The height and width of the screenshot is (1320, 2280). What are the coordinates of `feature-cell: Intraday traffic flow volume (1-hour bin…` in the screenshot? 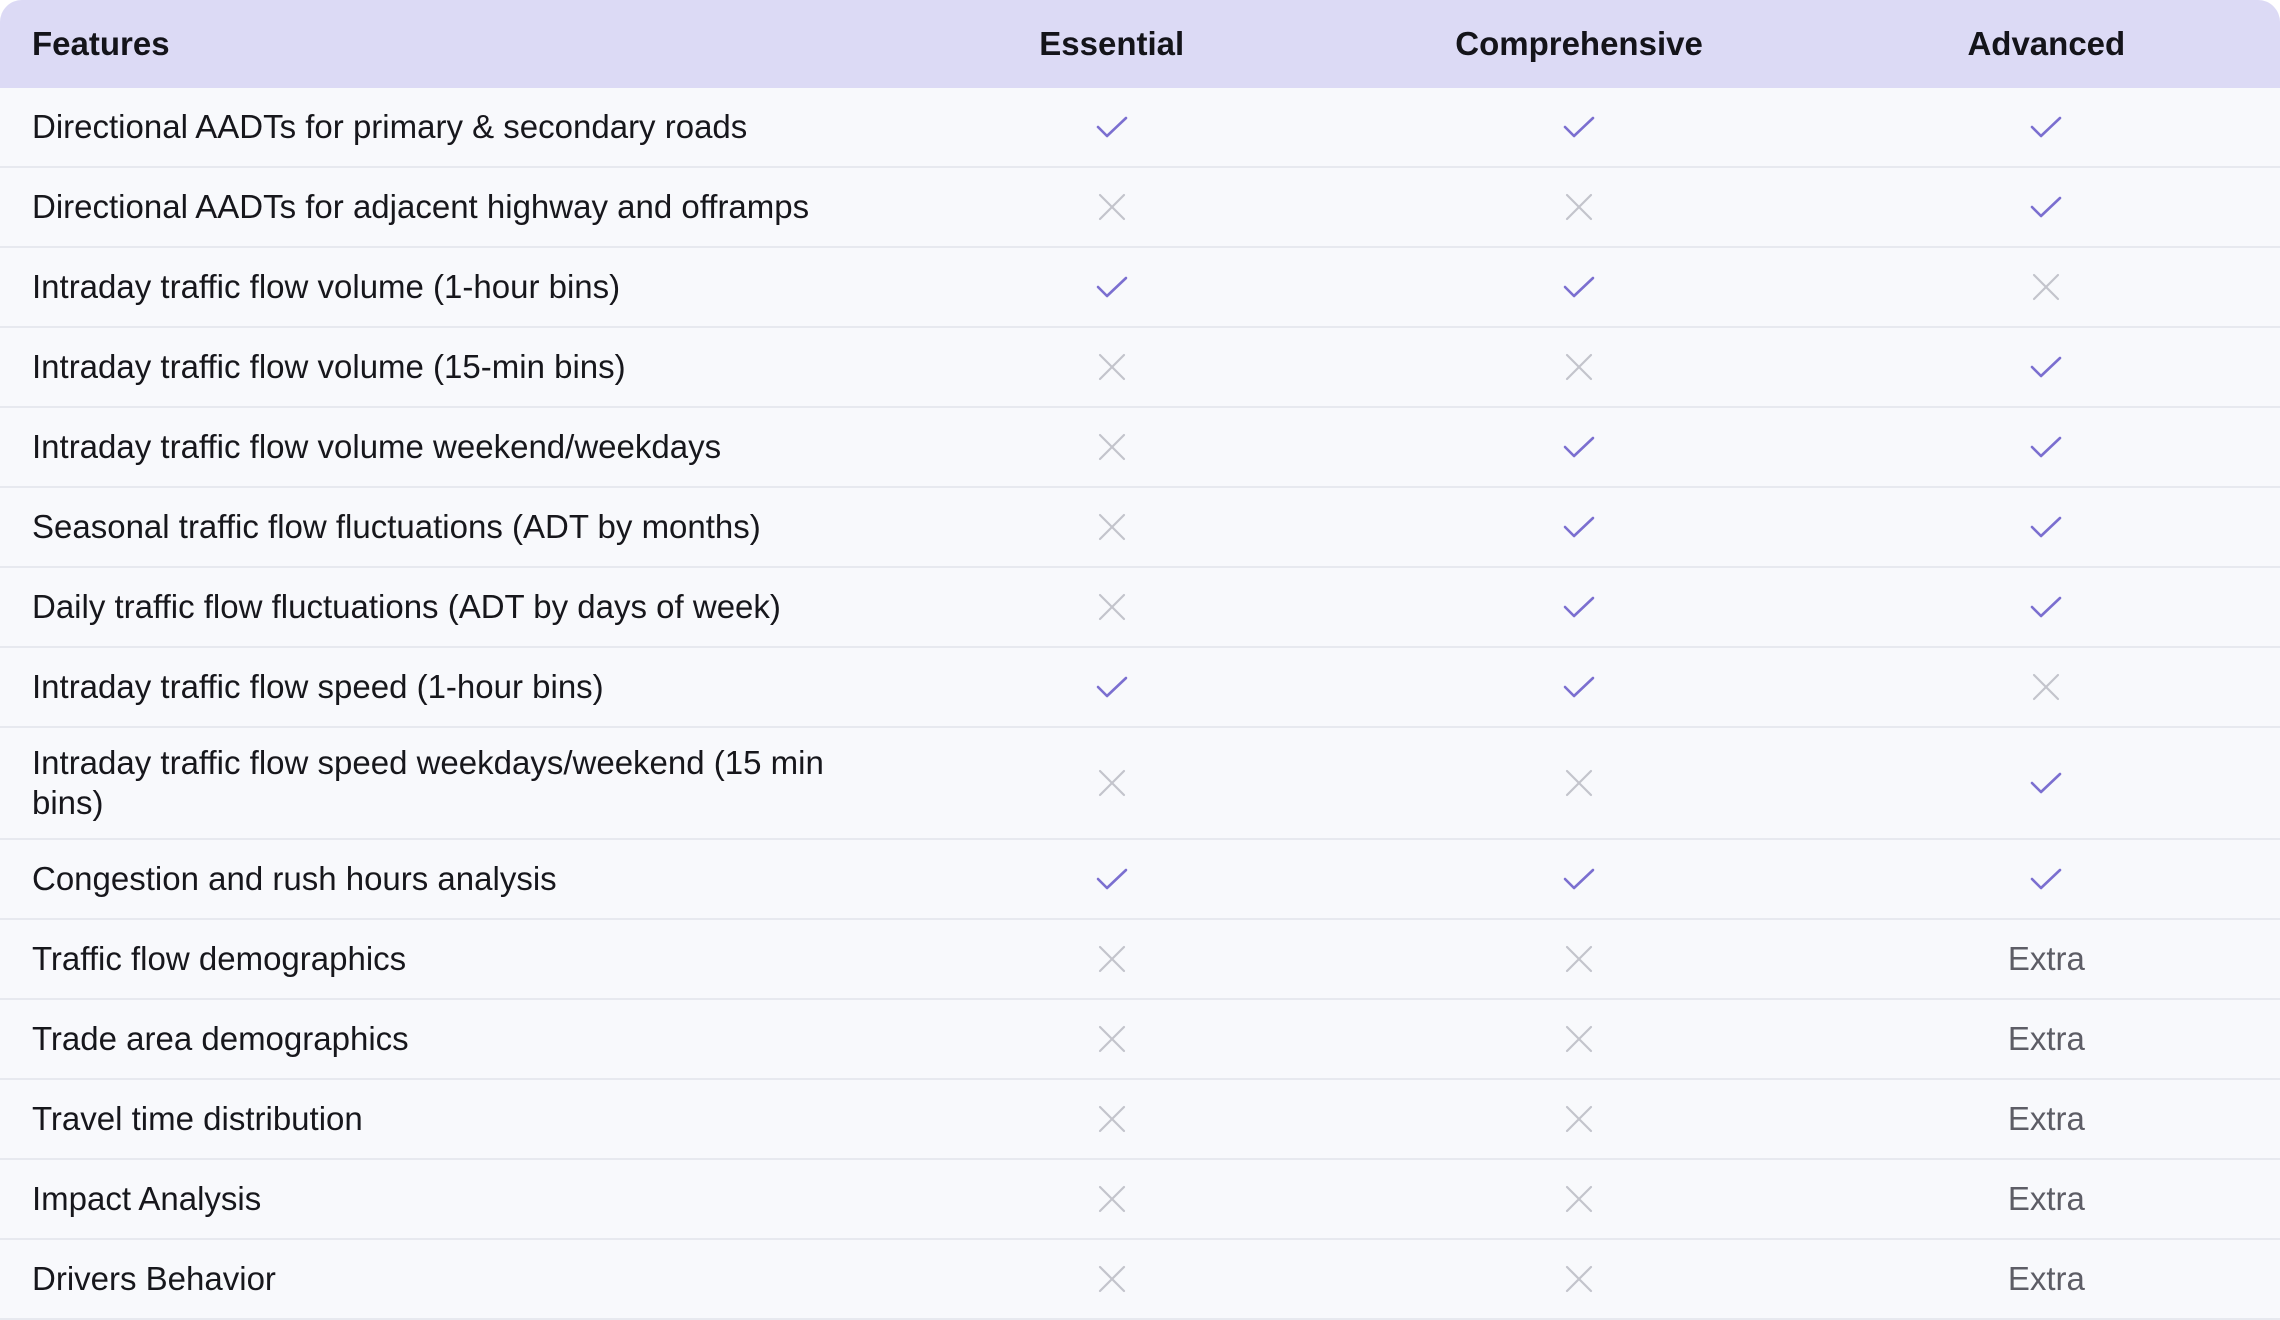 It's located at (439, 287).